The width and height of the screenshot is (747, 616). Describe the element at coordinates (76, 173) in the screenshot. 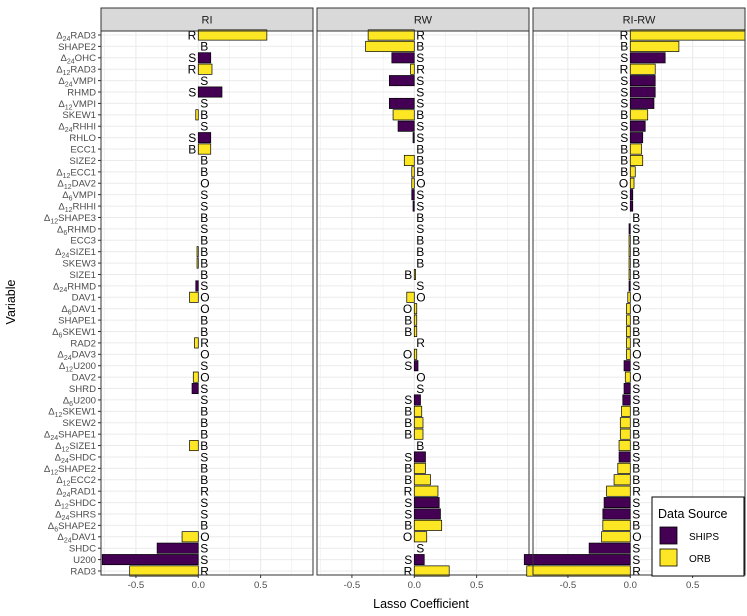

I see `y-tick-label: Δ12ECC1` at that location.